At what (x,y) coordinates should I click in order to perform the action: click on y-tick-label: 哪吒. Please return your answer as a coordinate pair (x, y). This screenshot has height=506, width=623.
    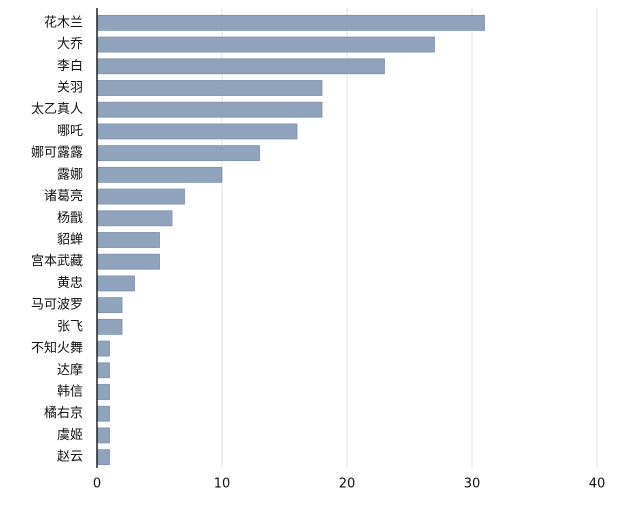
    Looking at the image, I should click on (70, 131).